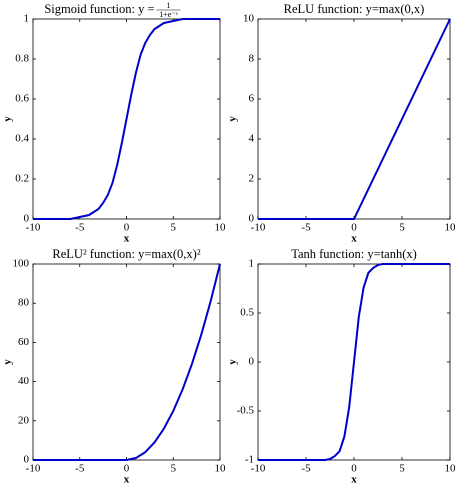 This screenshot has width=474, height=487. Describe the element at coordinates (99, 9) in the screenshot. I see `chart-title: Sigmoid function: y =` at that location.